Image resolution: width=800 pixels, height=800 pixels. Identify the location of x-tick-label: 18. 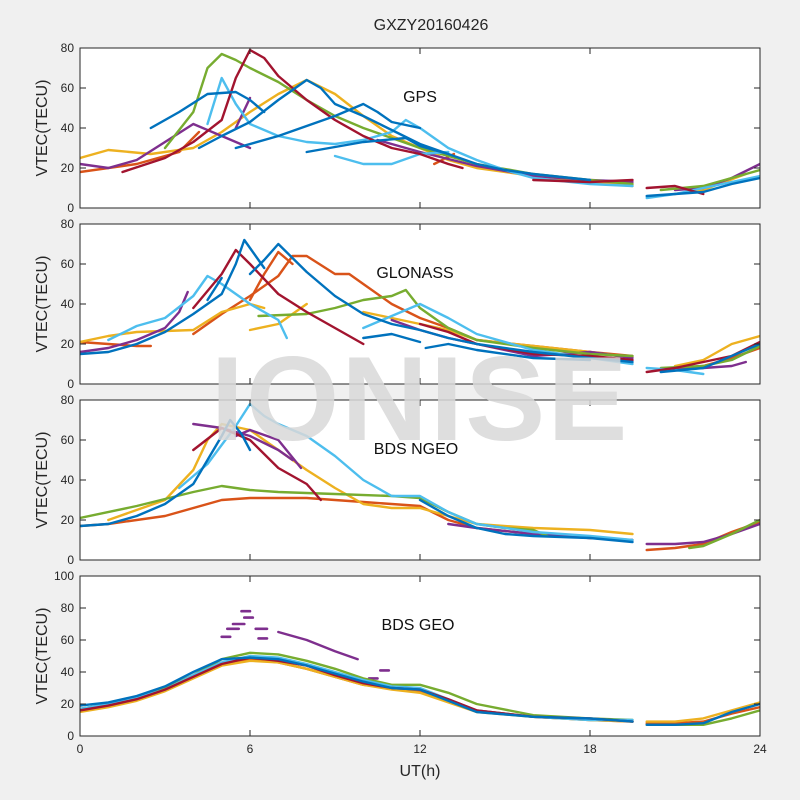
(590, 749).